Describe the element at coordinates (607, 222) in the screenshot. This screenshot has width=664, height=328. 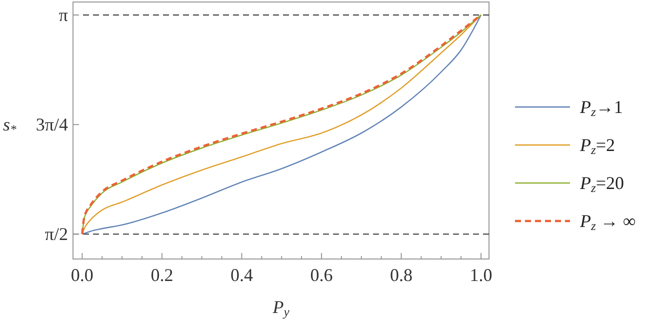
I see `legend-label: P$_{z}$ → ∞` at that location.